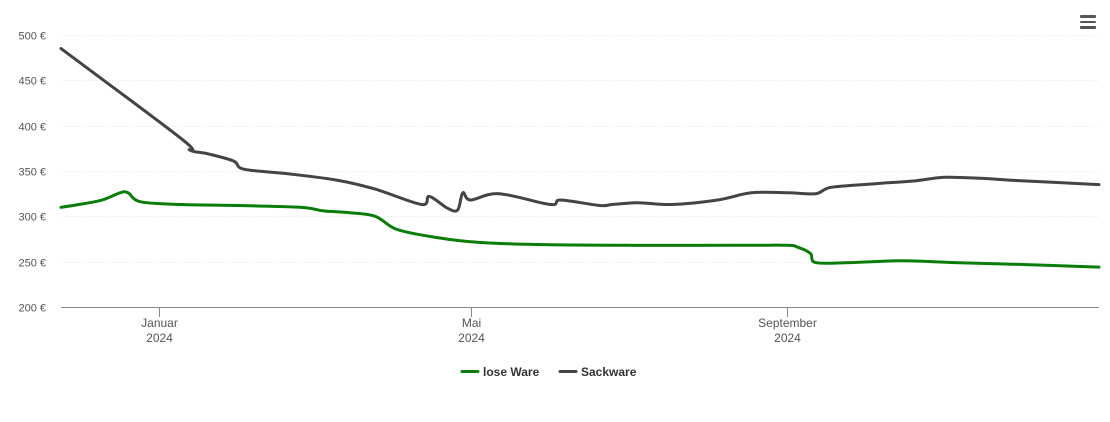 Image resolution: width=1110 pixels, height=422 pixels. Describe the element at coordinates (32, 218) in the screenshot. I see `y-tick-label: 300 €` at that location.